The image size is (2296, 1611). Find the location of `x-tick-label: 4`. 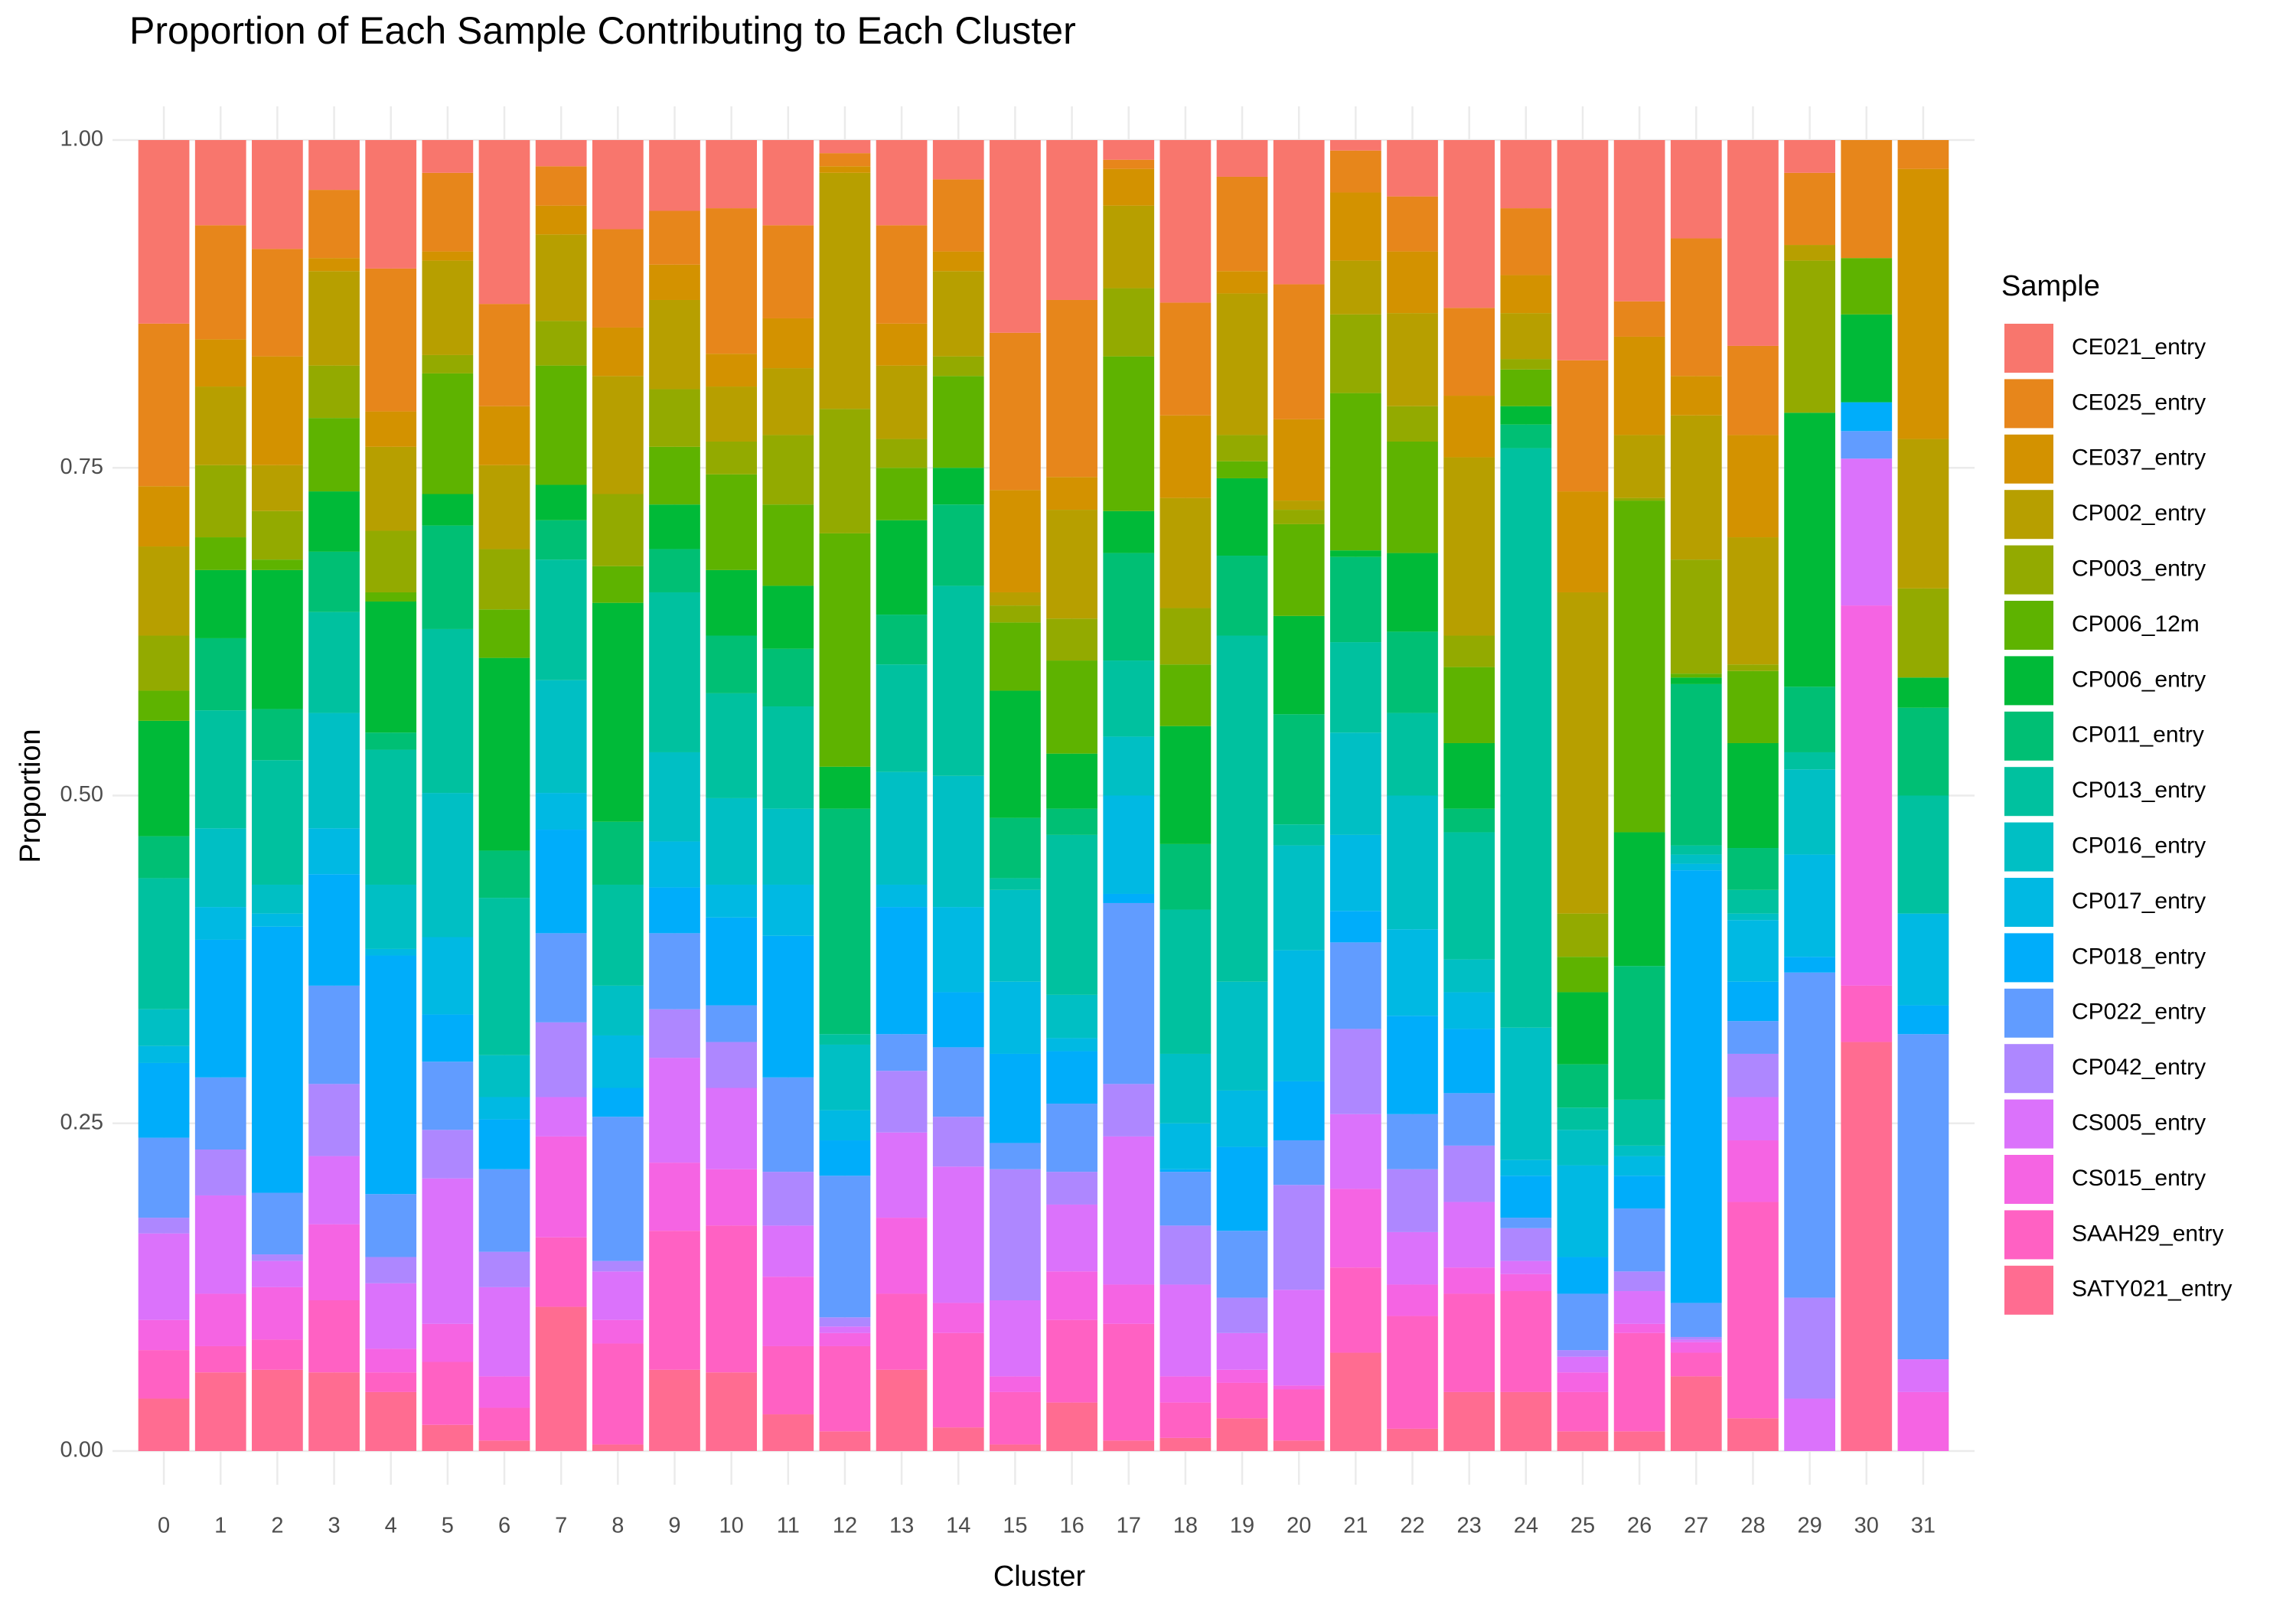

x-tick-label: 4 is located at coordinates (391, 1526).